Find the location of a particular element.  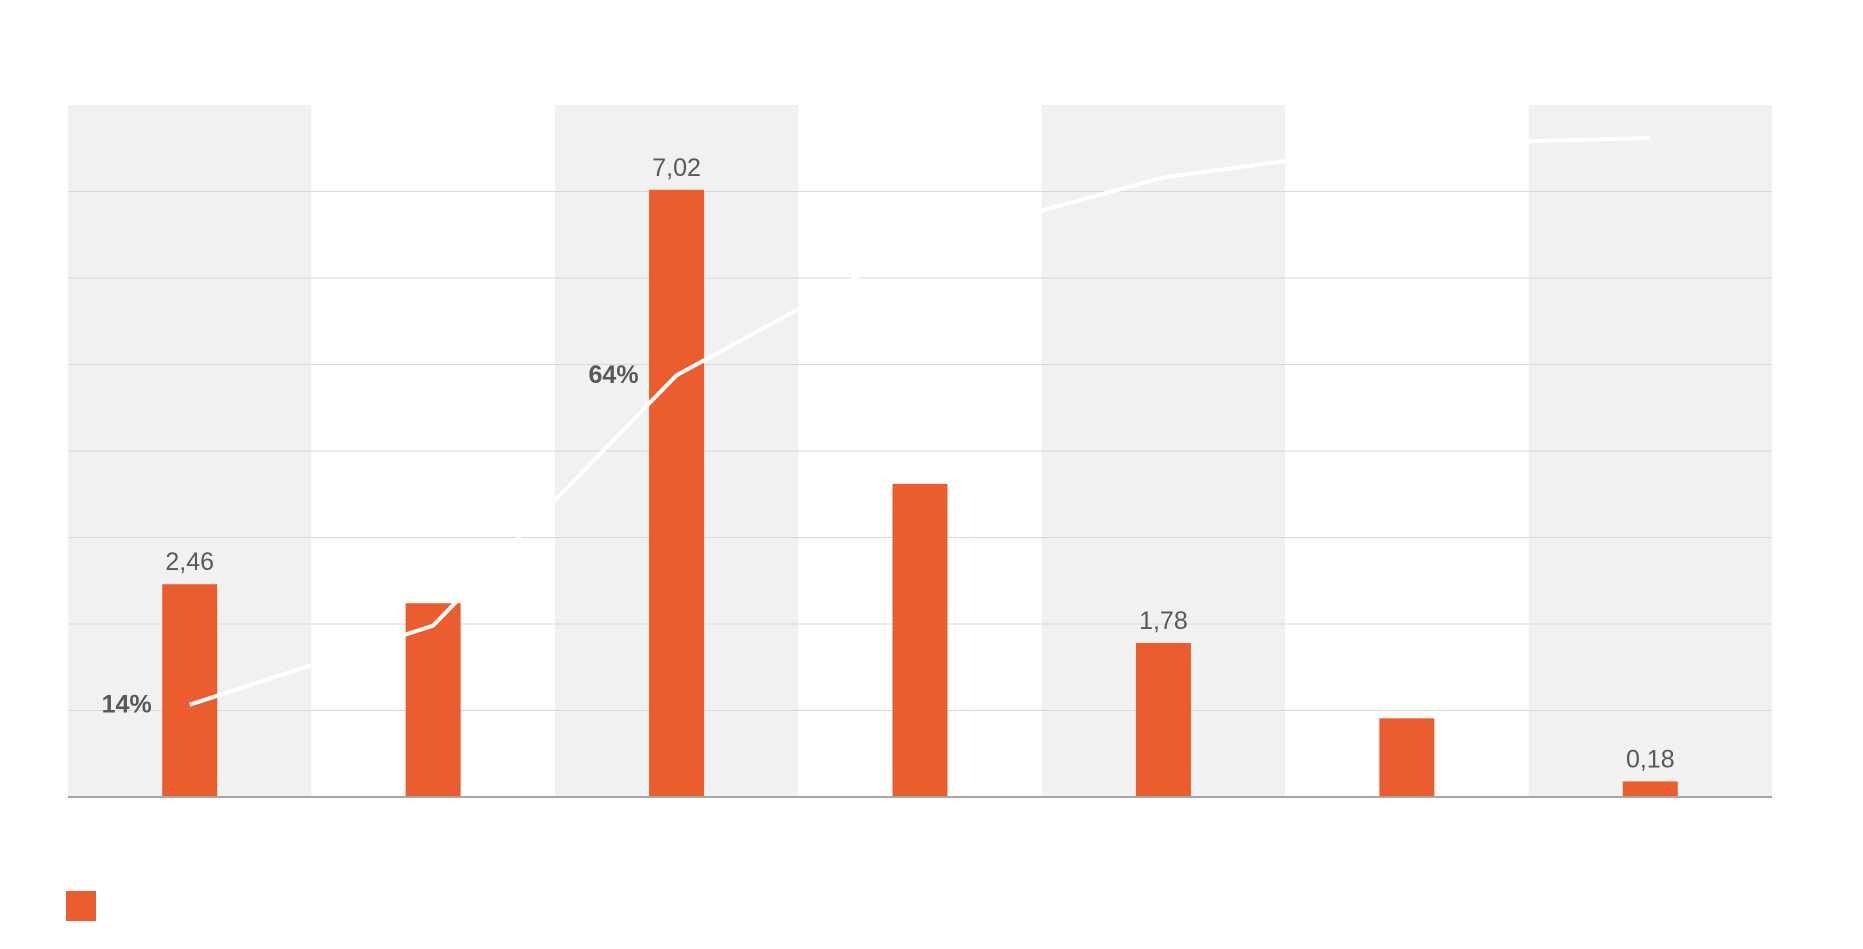

bar-data-label: 1,78 is located at coordinates (1163, 621).